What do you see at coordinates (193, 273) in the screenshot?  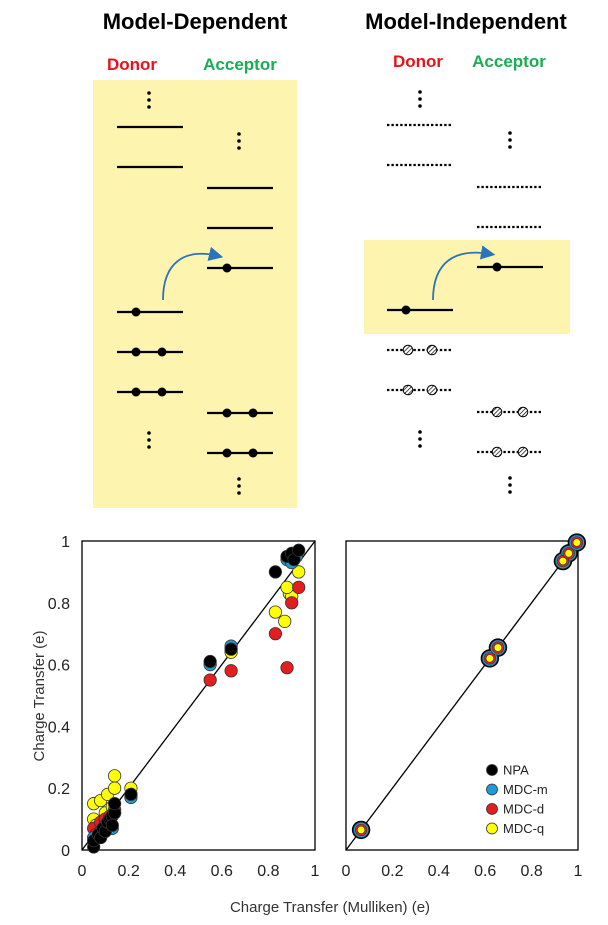 I see `transfer-arrow-left` at bounding box center [193, 273].